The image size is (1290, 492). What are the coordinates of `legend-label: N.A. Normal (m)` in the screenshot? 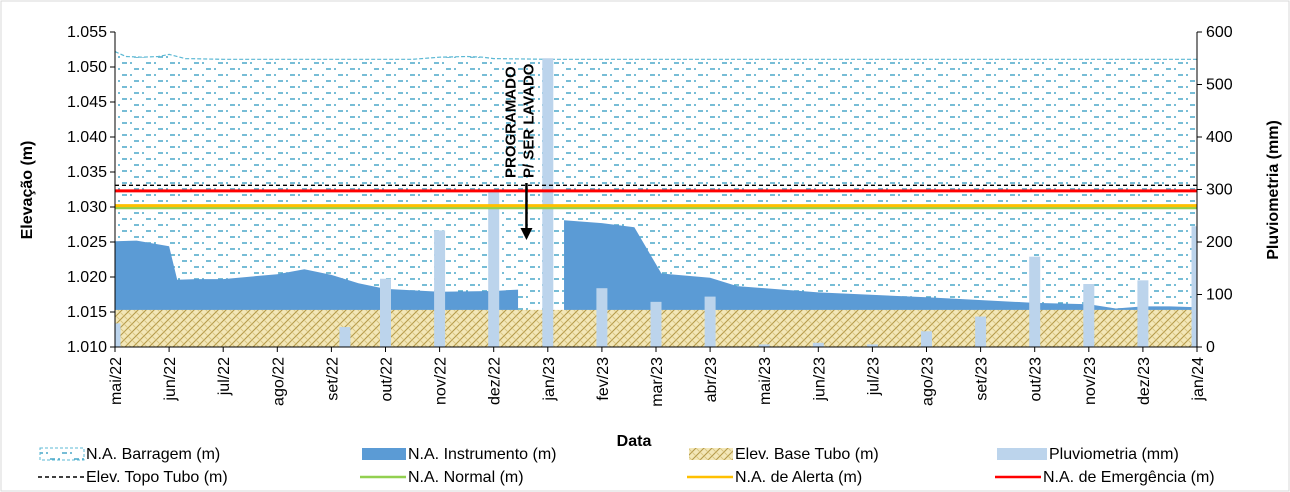 It's located at (466, 477).